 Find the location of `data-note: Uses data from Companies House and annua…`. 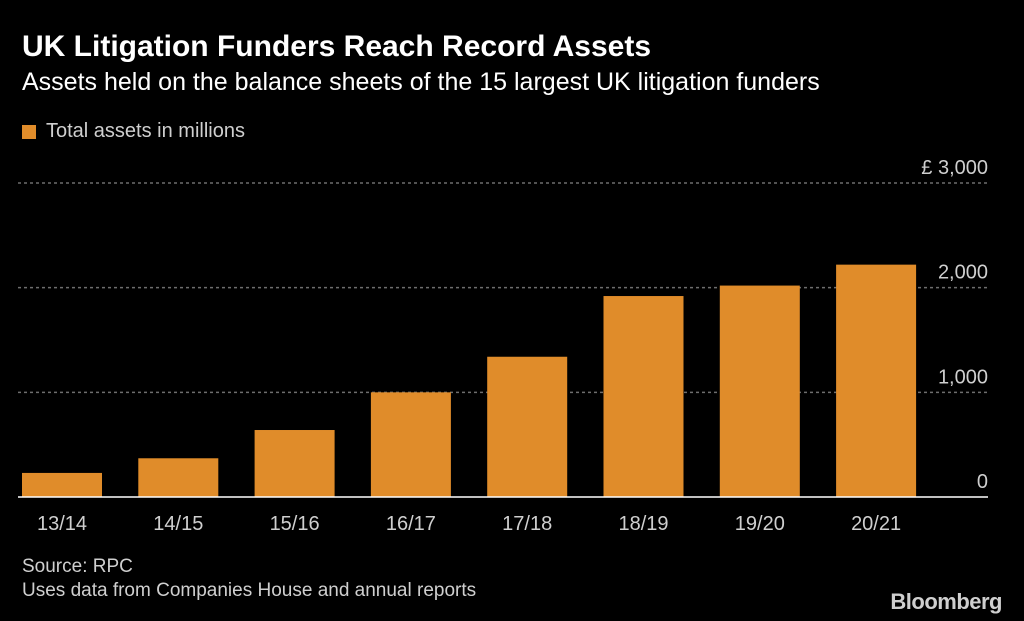

data-note: Uses data from Companies House and annua… is located at coordinates (249, 590).